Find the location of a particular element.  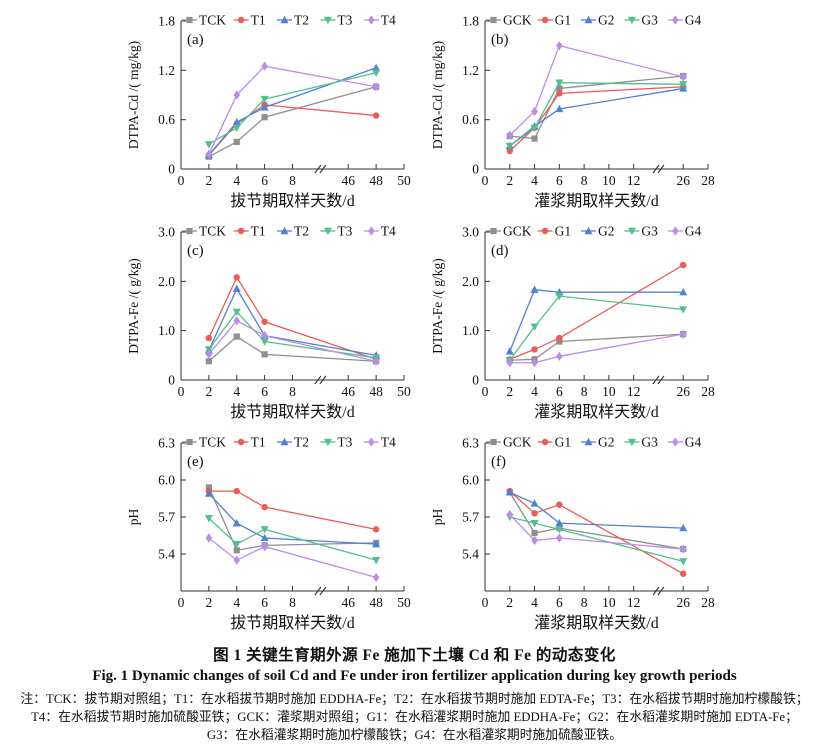

series-line-T3 is located at coordinates (292, 334).